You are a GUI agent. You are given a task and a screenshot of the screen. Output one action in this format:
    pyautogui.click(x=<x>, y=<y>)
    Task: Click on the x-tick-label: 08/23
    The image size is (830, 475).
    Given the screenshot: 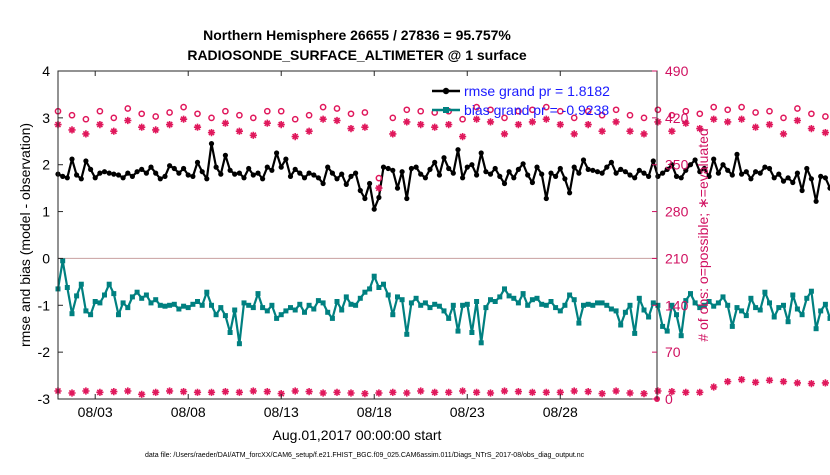 What is the action you would take?
    pyautogui.click(x=467, y=412)
    